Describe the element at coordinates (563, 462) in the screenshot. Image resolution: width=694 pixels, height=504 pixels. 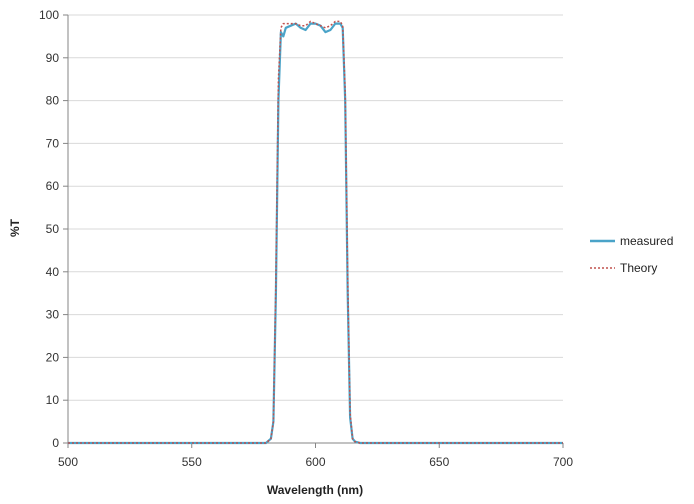
I see `x-tick-label: 700` at that location.